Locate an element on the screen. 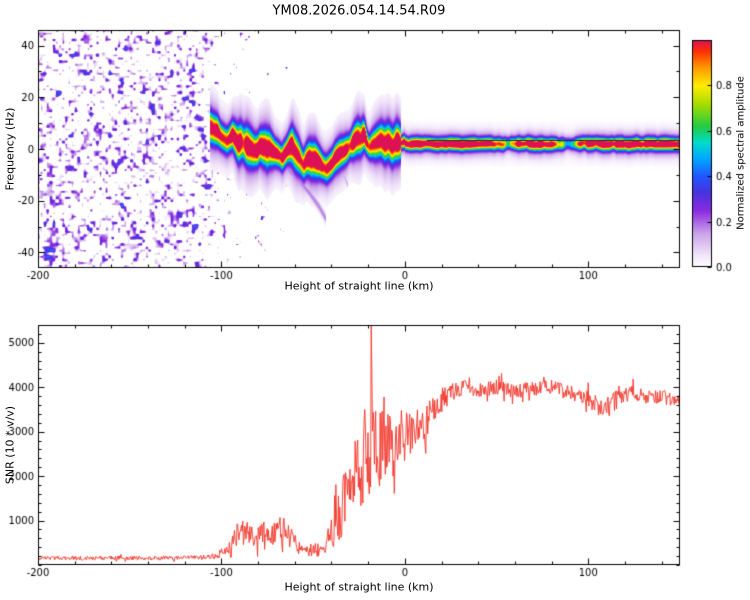 The height and width of the screenshot is (600, 750). colorbar-label: Normalized spectral amplitude is located at coordinates (741, 153).